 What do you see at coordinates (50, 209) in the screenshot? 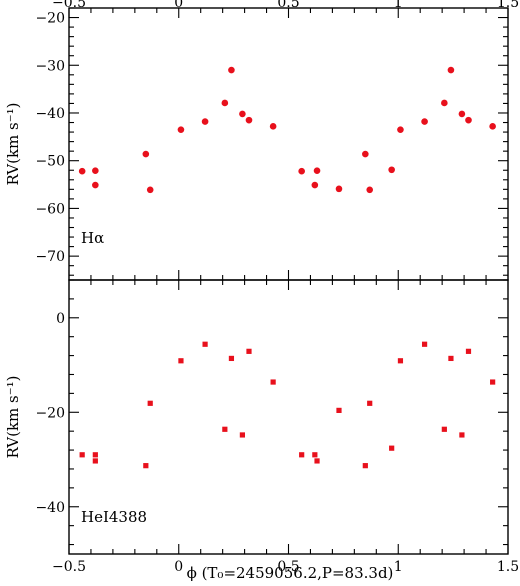
I see `y-tick-label: −60` at bounding box center [50, 209].